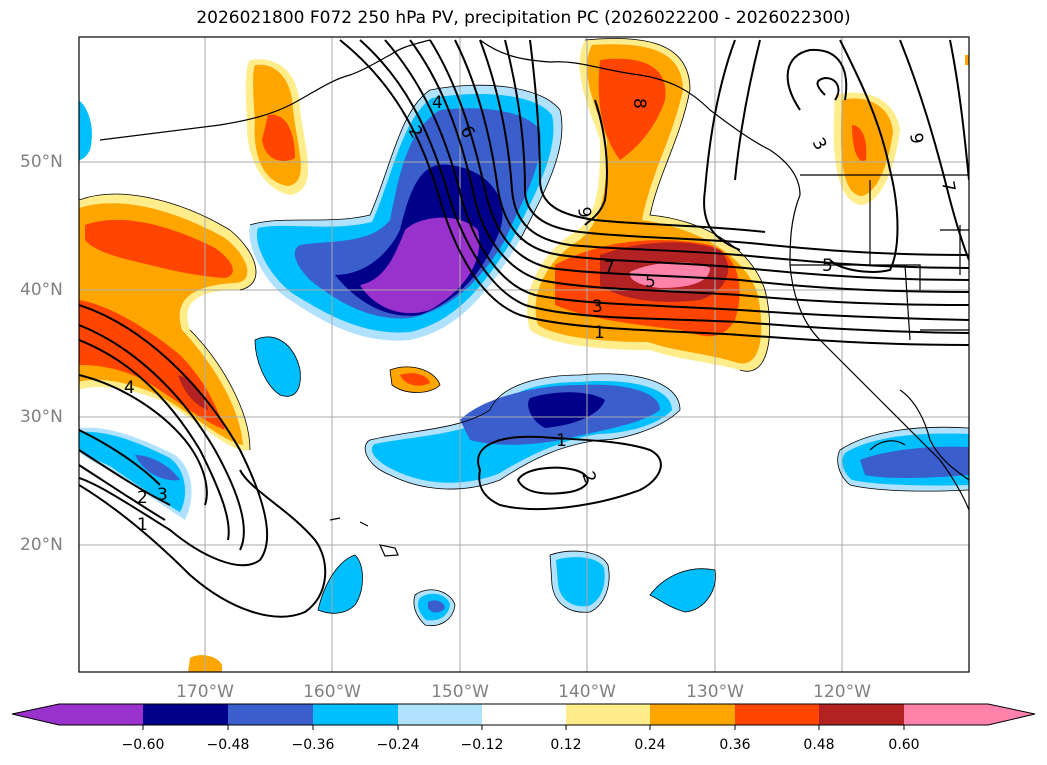  Describe the element at coordinates (41, 162) in the screenshot. I see `latitude-label: 50°N` at that location.